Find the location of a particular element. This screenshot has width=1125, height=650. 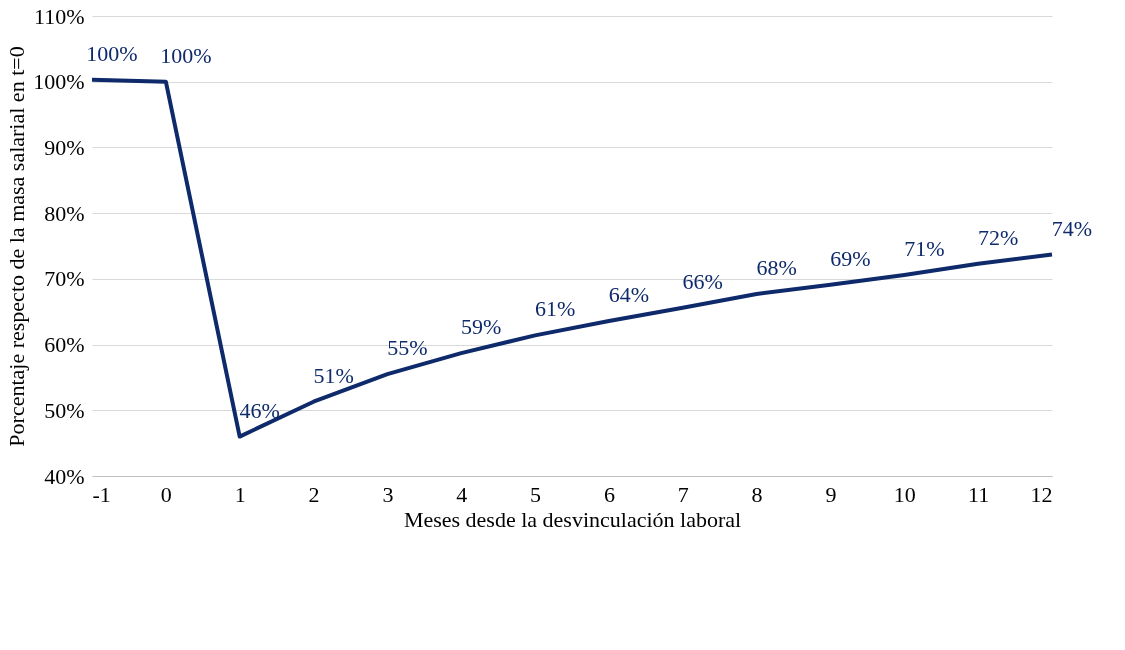

x-tick-label: 4 is located at coordinates (462, 494).